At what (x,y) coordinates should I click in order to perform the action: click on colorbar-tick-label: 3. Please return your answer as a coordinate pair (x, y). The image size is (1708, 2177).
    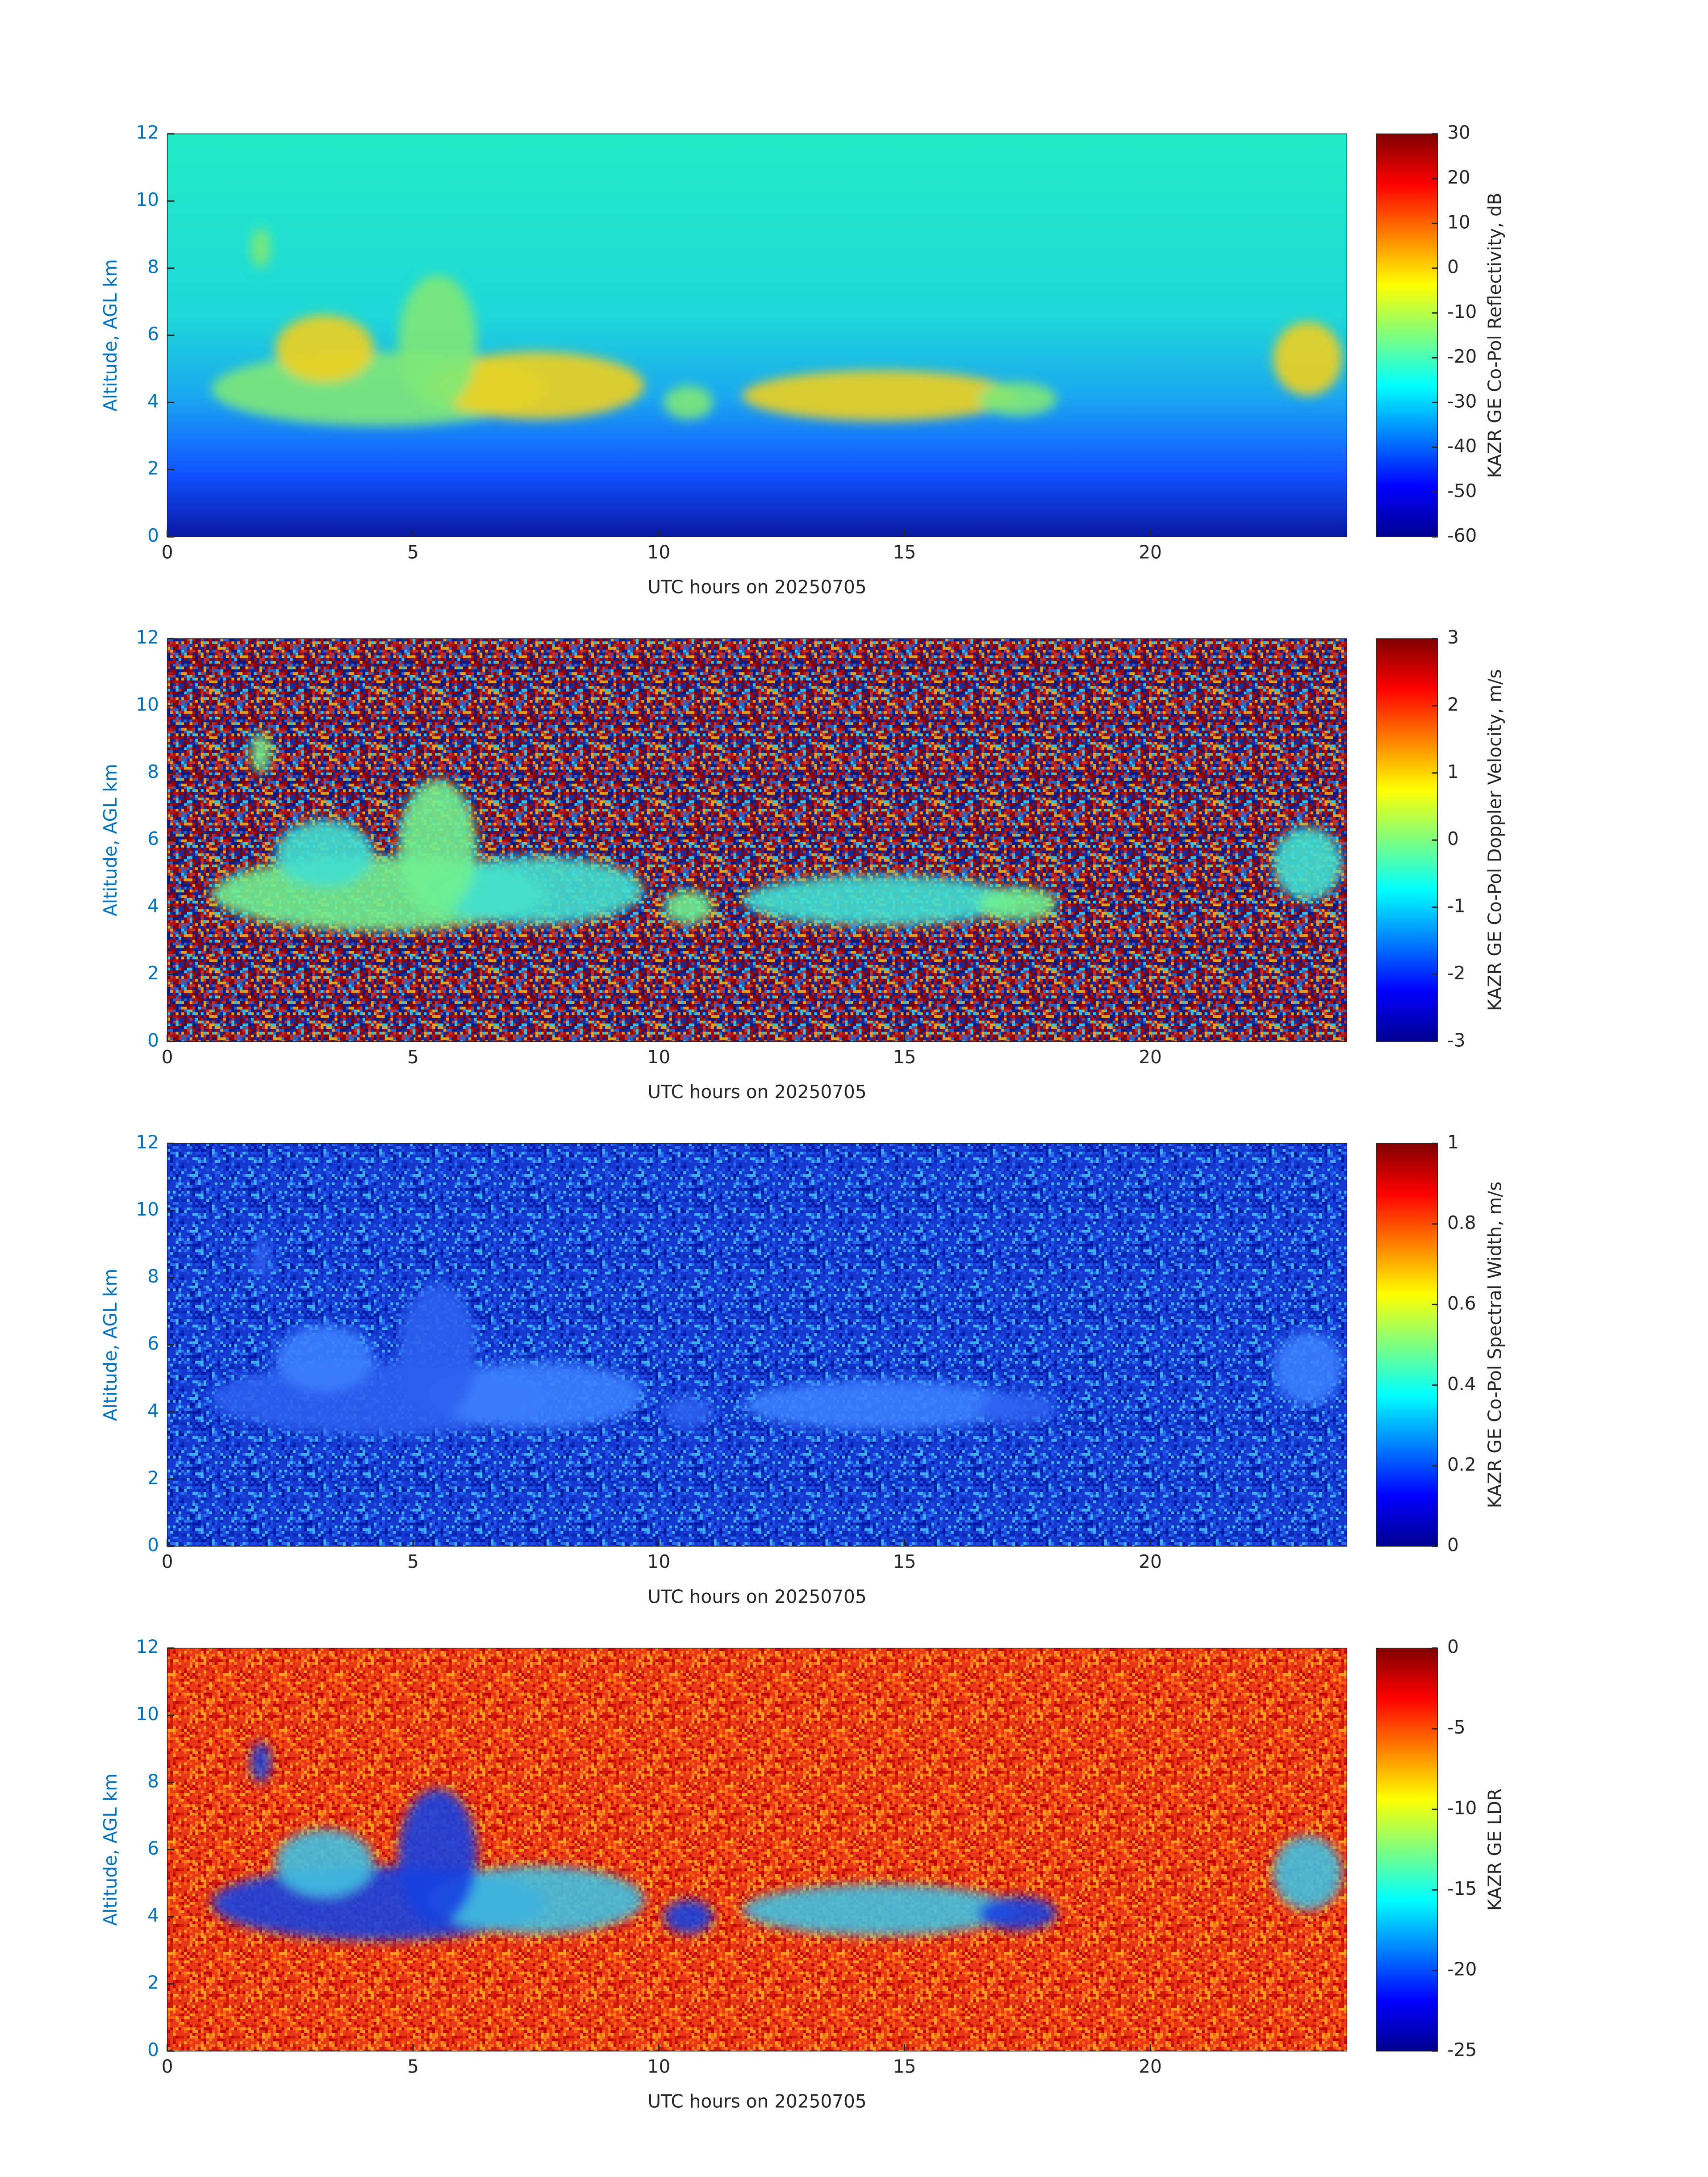
    Looking at the image, I should click on (1453, 637).